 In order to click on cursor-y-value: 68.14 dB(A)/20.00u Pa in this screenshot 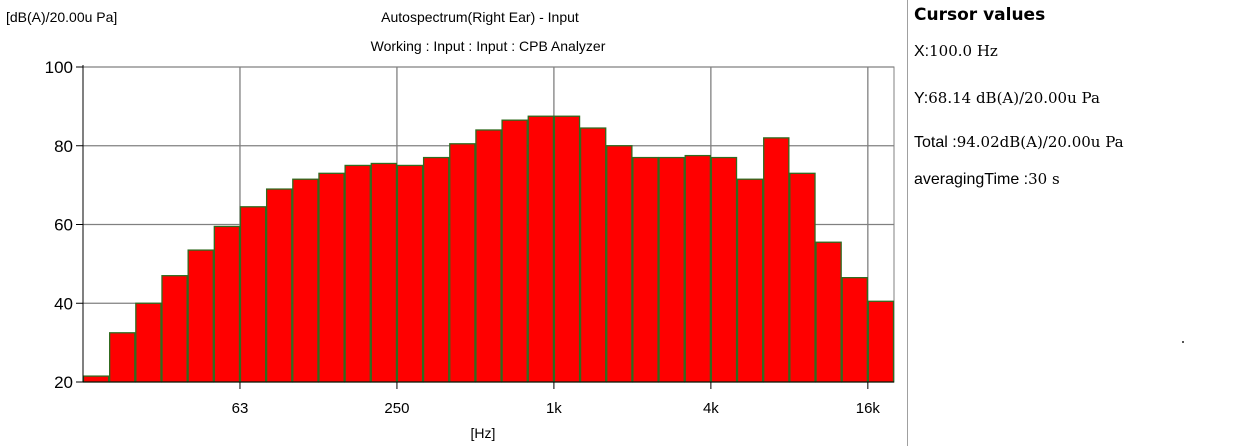, I will do `click(1014, 98)`.